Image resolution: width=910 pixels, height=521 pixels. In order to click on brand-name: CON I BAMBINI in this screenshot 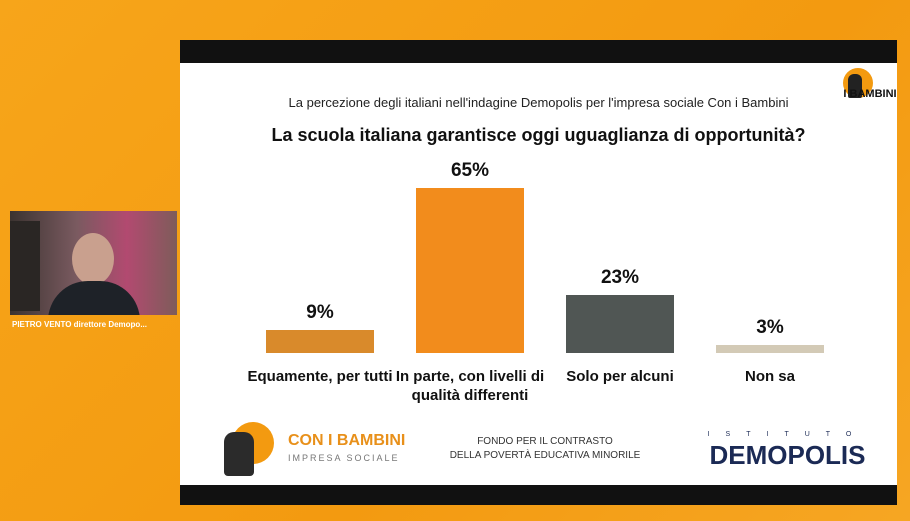, I will do `click(347, 440)`.